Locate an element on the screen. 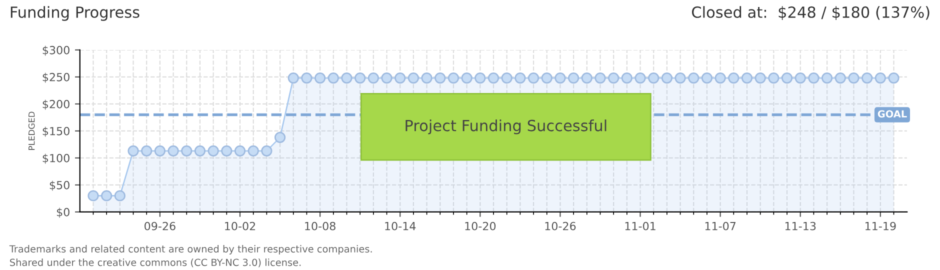  x-tick-label: 11-19 is located at coordinates (880, 226).